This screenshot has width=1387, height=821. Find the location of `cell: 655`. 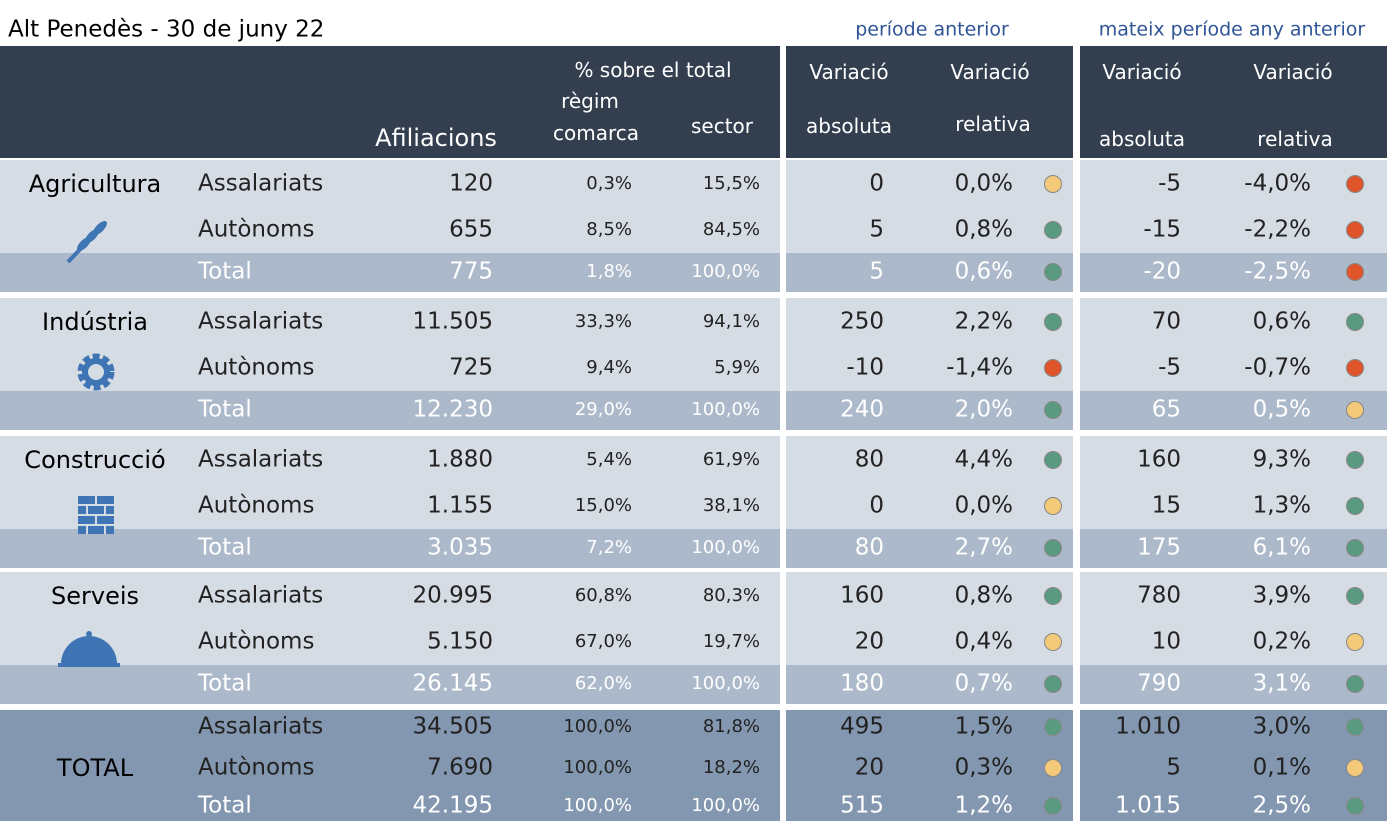

cell: 655 is located at coordinates (471, 229).